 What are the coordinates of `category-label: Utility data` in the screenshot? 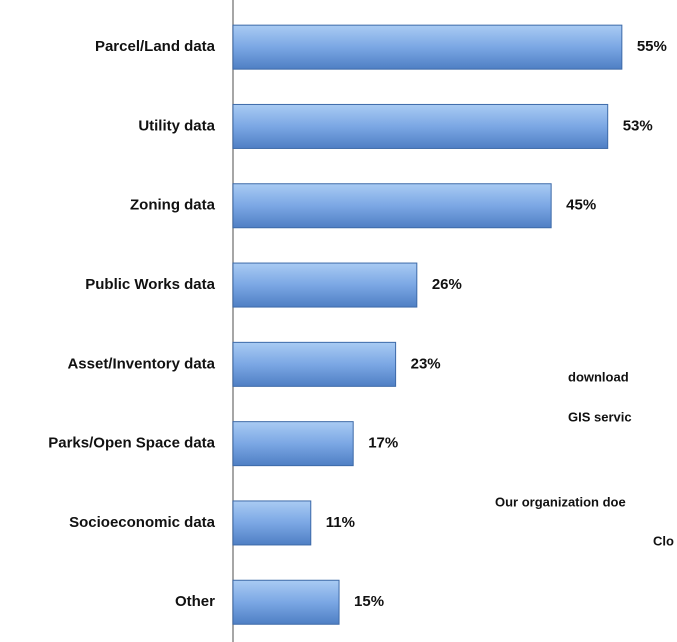 It's located at (176, 125).